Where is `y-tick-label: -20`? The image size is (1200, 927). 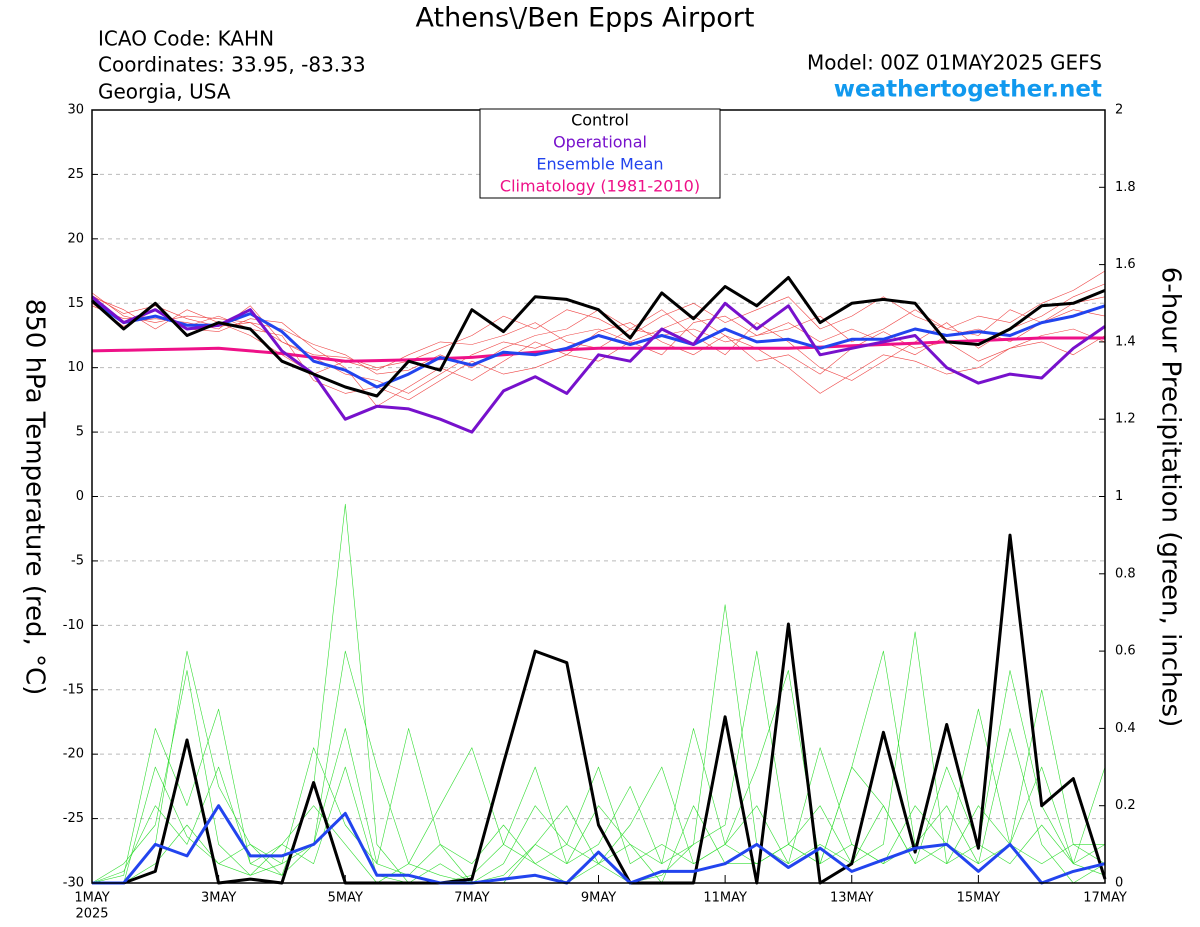
y-tick-label: -20 is located at coordinates (73, 754).